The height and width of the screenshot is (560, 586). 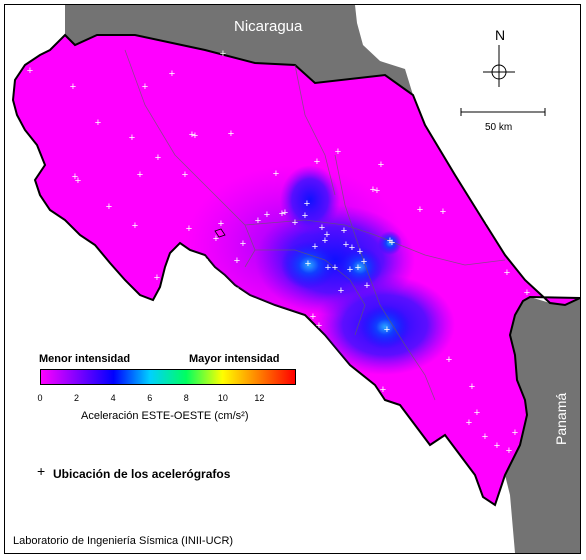 I want to click on nicaragua-land, so click(x=239, y=50).